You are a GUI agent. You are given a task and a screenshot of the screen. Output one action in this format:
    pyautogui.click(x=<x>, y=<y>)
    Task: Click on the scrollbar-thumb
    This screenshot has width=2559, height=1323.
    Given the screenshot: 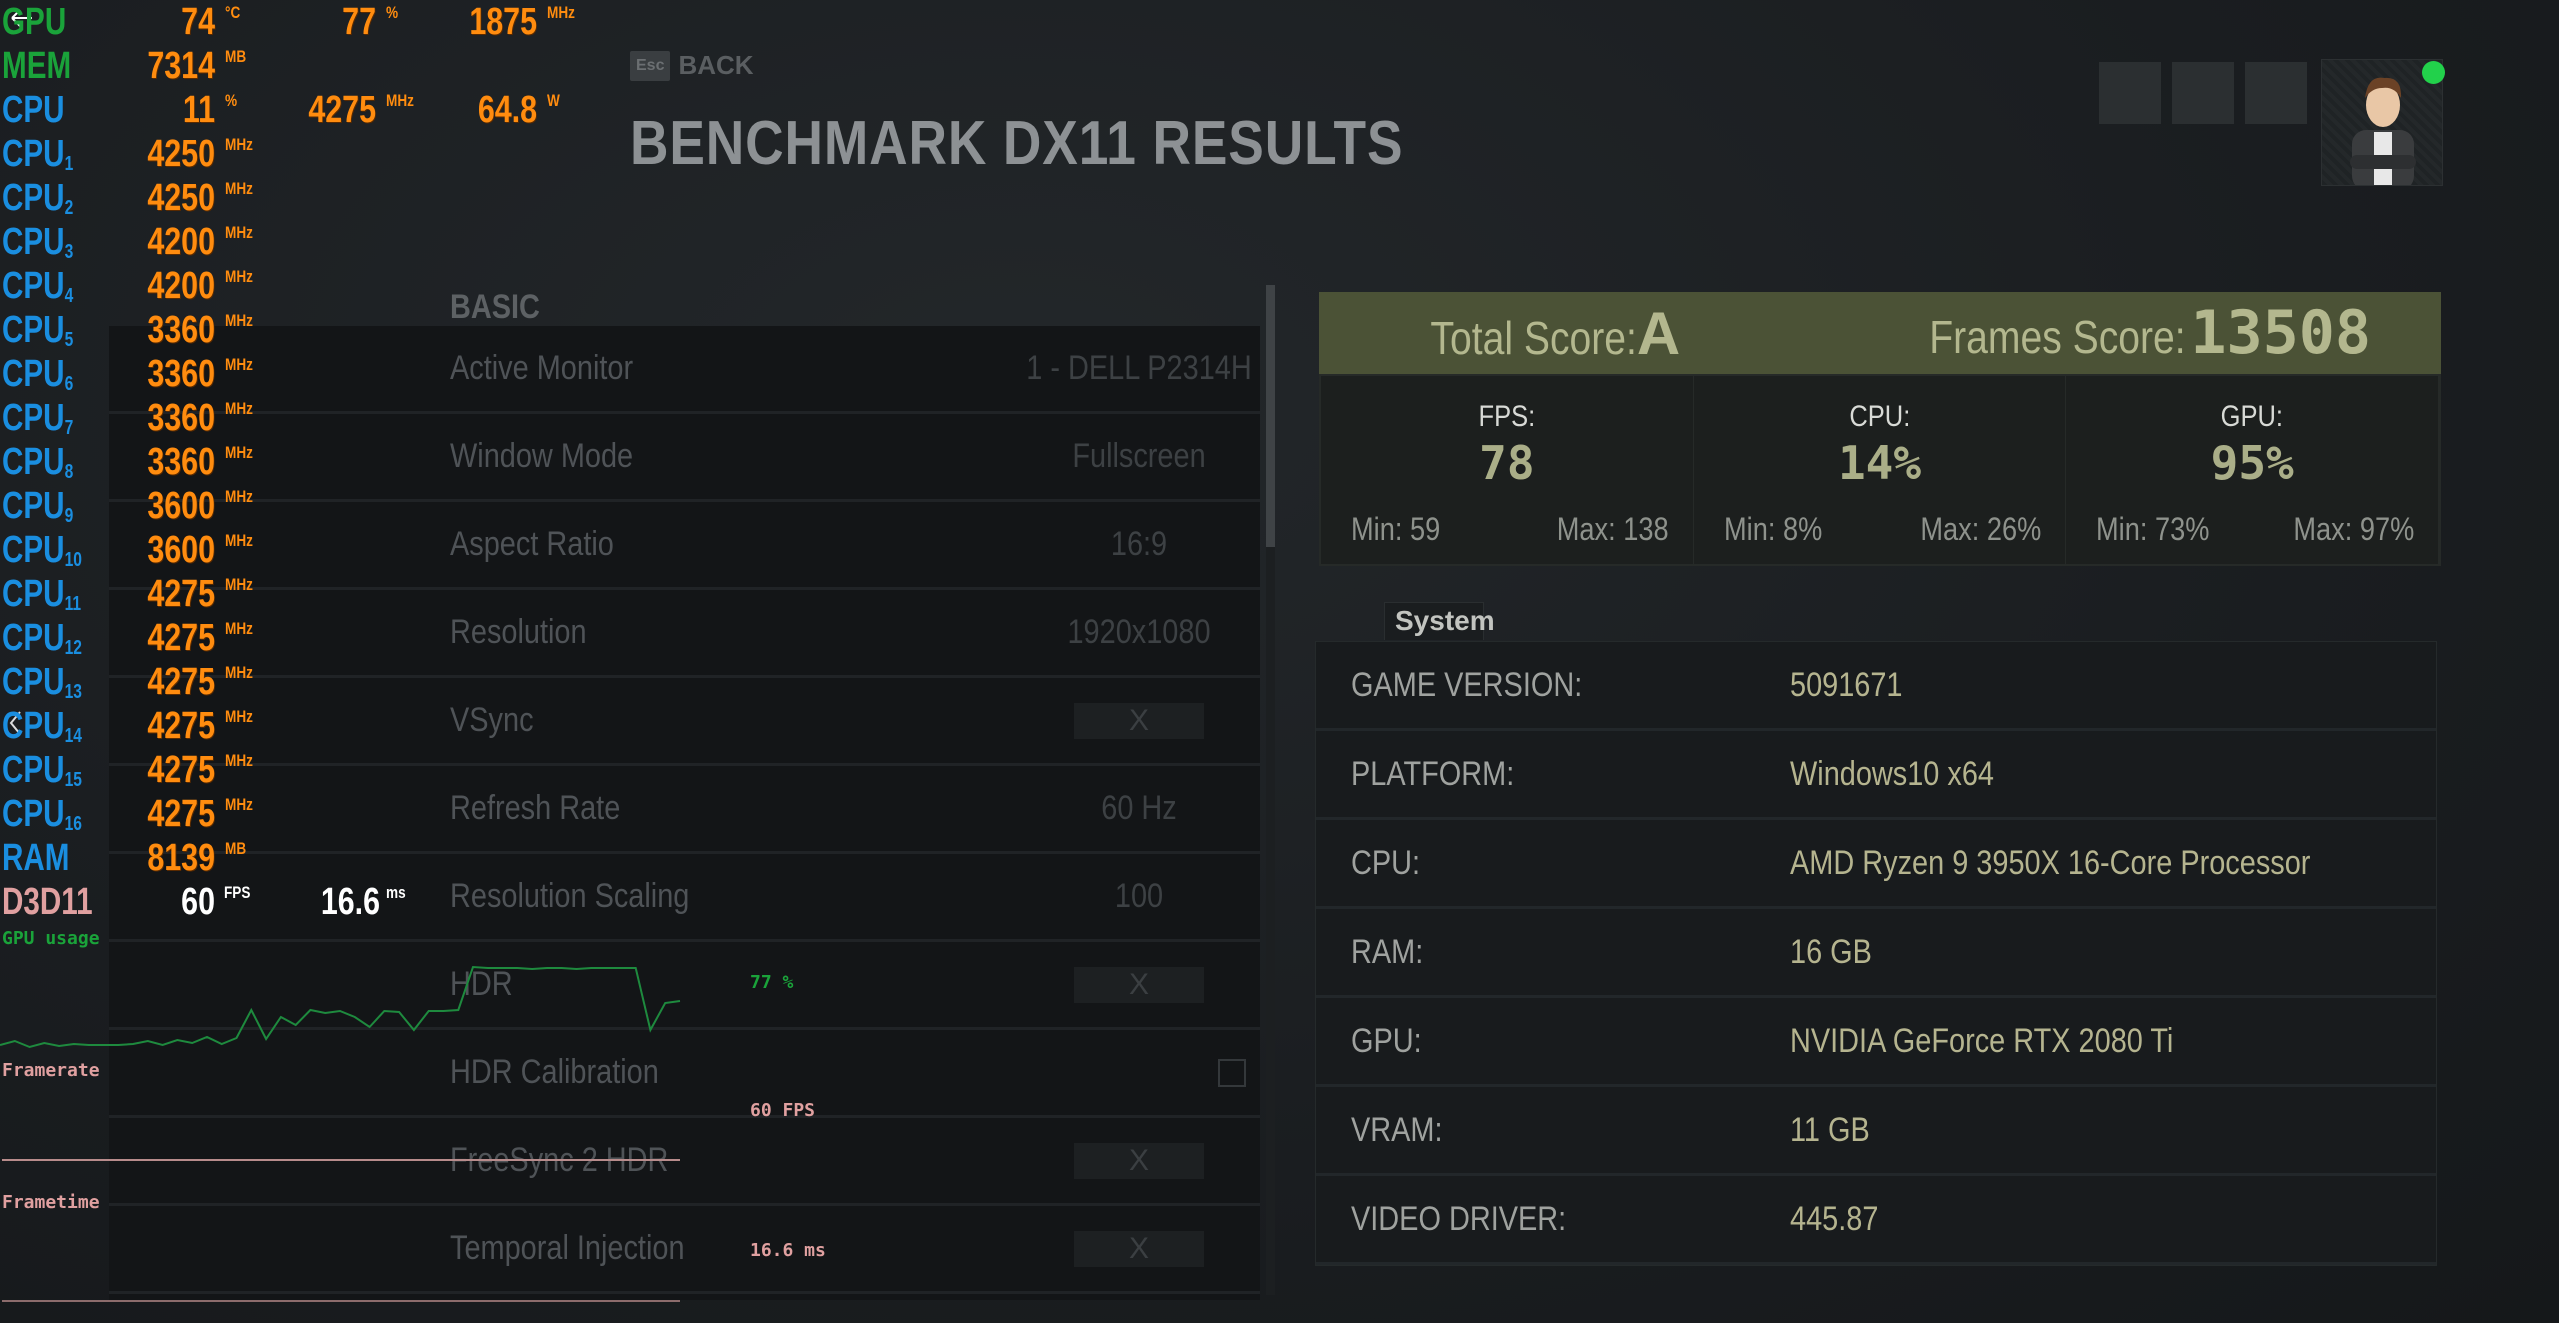 What is the action you would take?
    pyautogui.click(x=1270, y=416)
    